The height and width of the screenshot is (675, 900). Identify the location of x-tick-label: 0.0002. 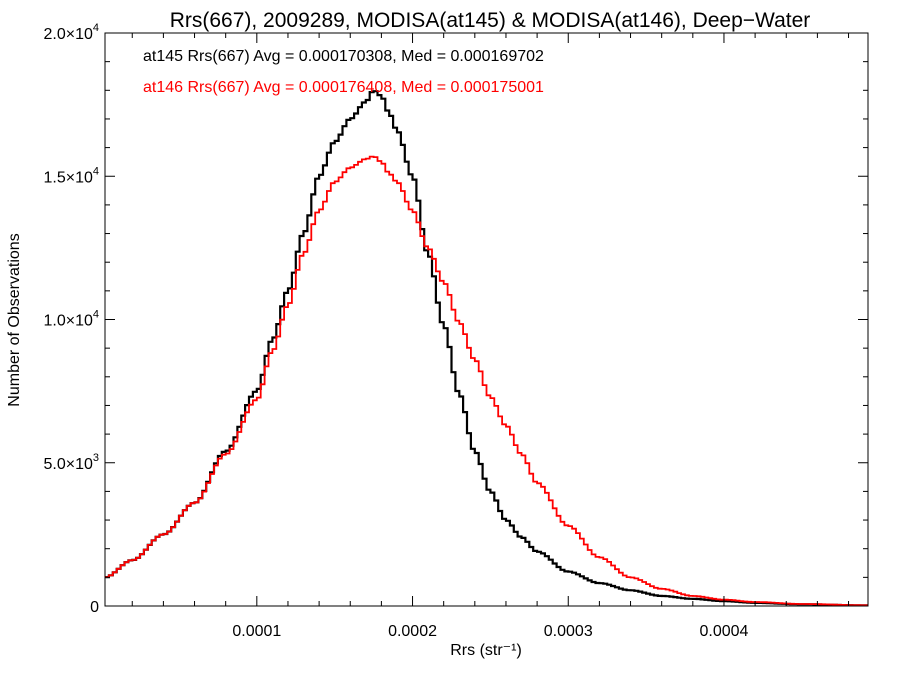
(412, 631).